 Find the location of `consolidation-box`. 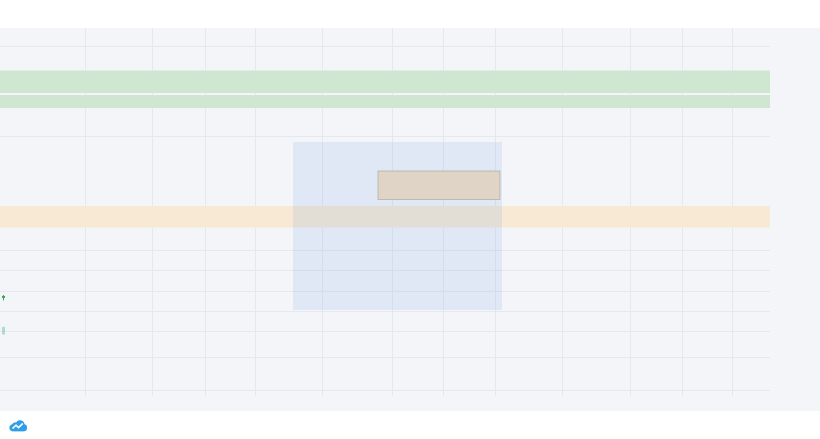

consolidation-box is located at coordinates (439, 185).